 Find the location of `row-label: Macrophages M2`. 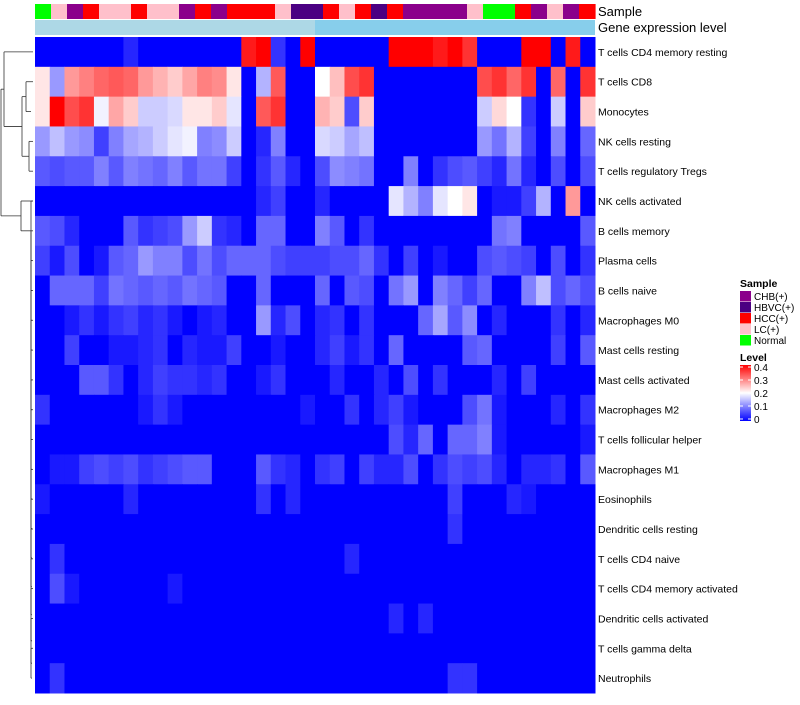

row-label: Macrophages M2 is located at coordinates (638, 411).